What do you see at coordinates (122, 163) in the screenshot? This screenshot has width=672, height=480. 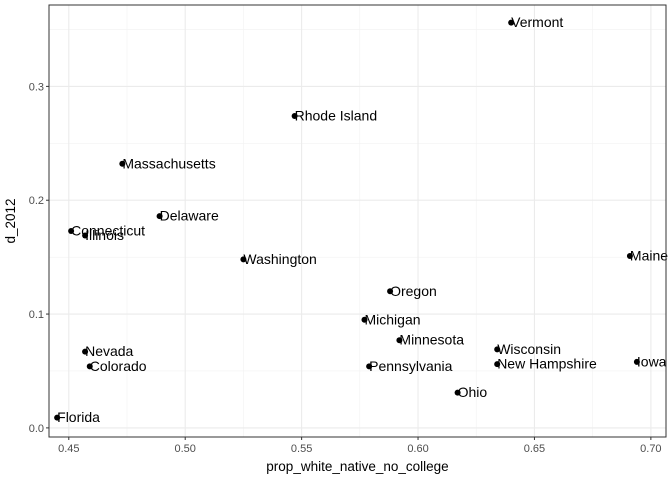 I see `point-massachusetts` at bounding box center [122, 163].